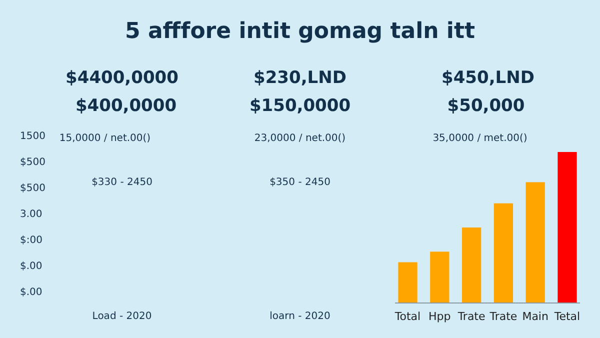 The height and width of the screenshot is (338, 600). Describe the element at coordinates (566, 316) in the screenshot. I see `x-tick-label: Tetal` at that location.